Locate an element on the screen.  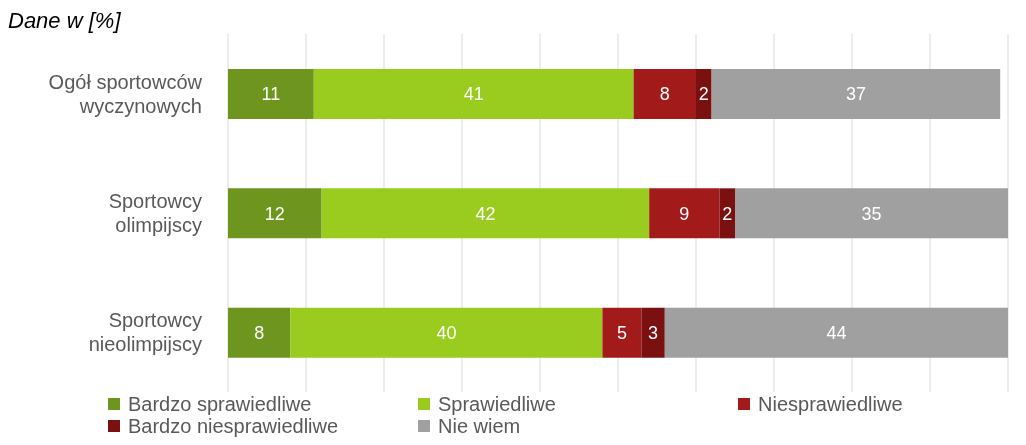
data-label: 5 is located at coordinates (621, 333).